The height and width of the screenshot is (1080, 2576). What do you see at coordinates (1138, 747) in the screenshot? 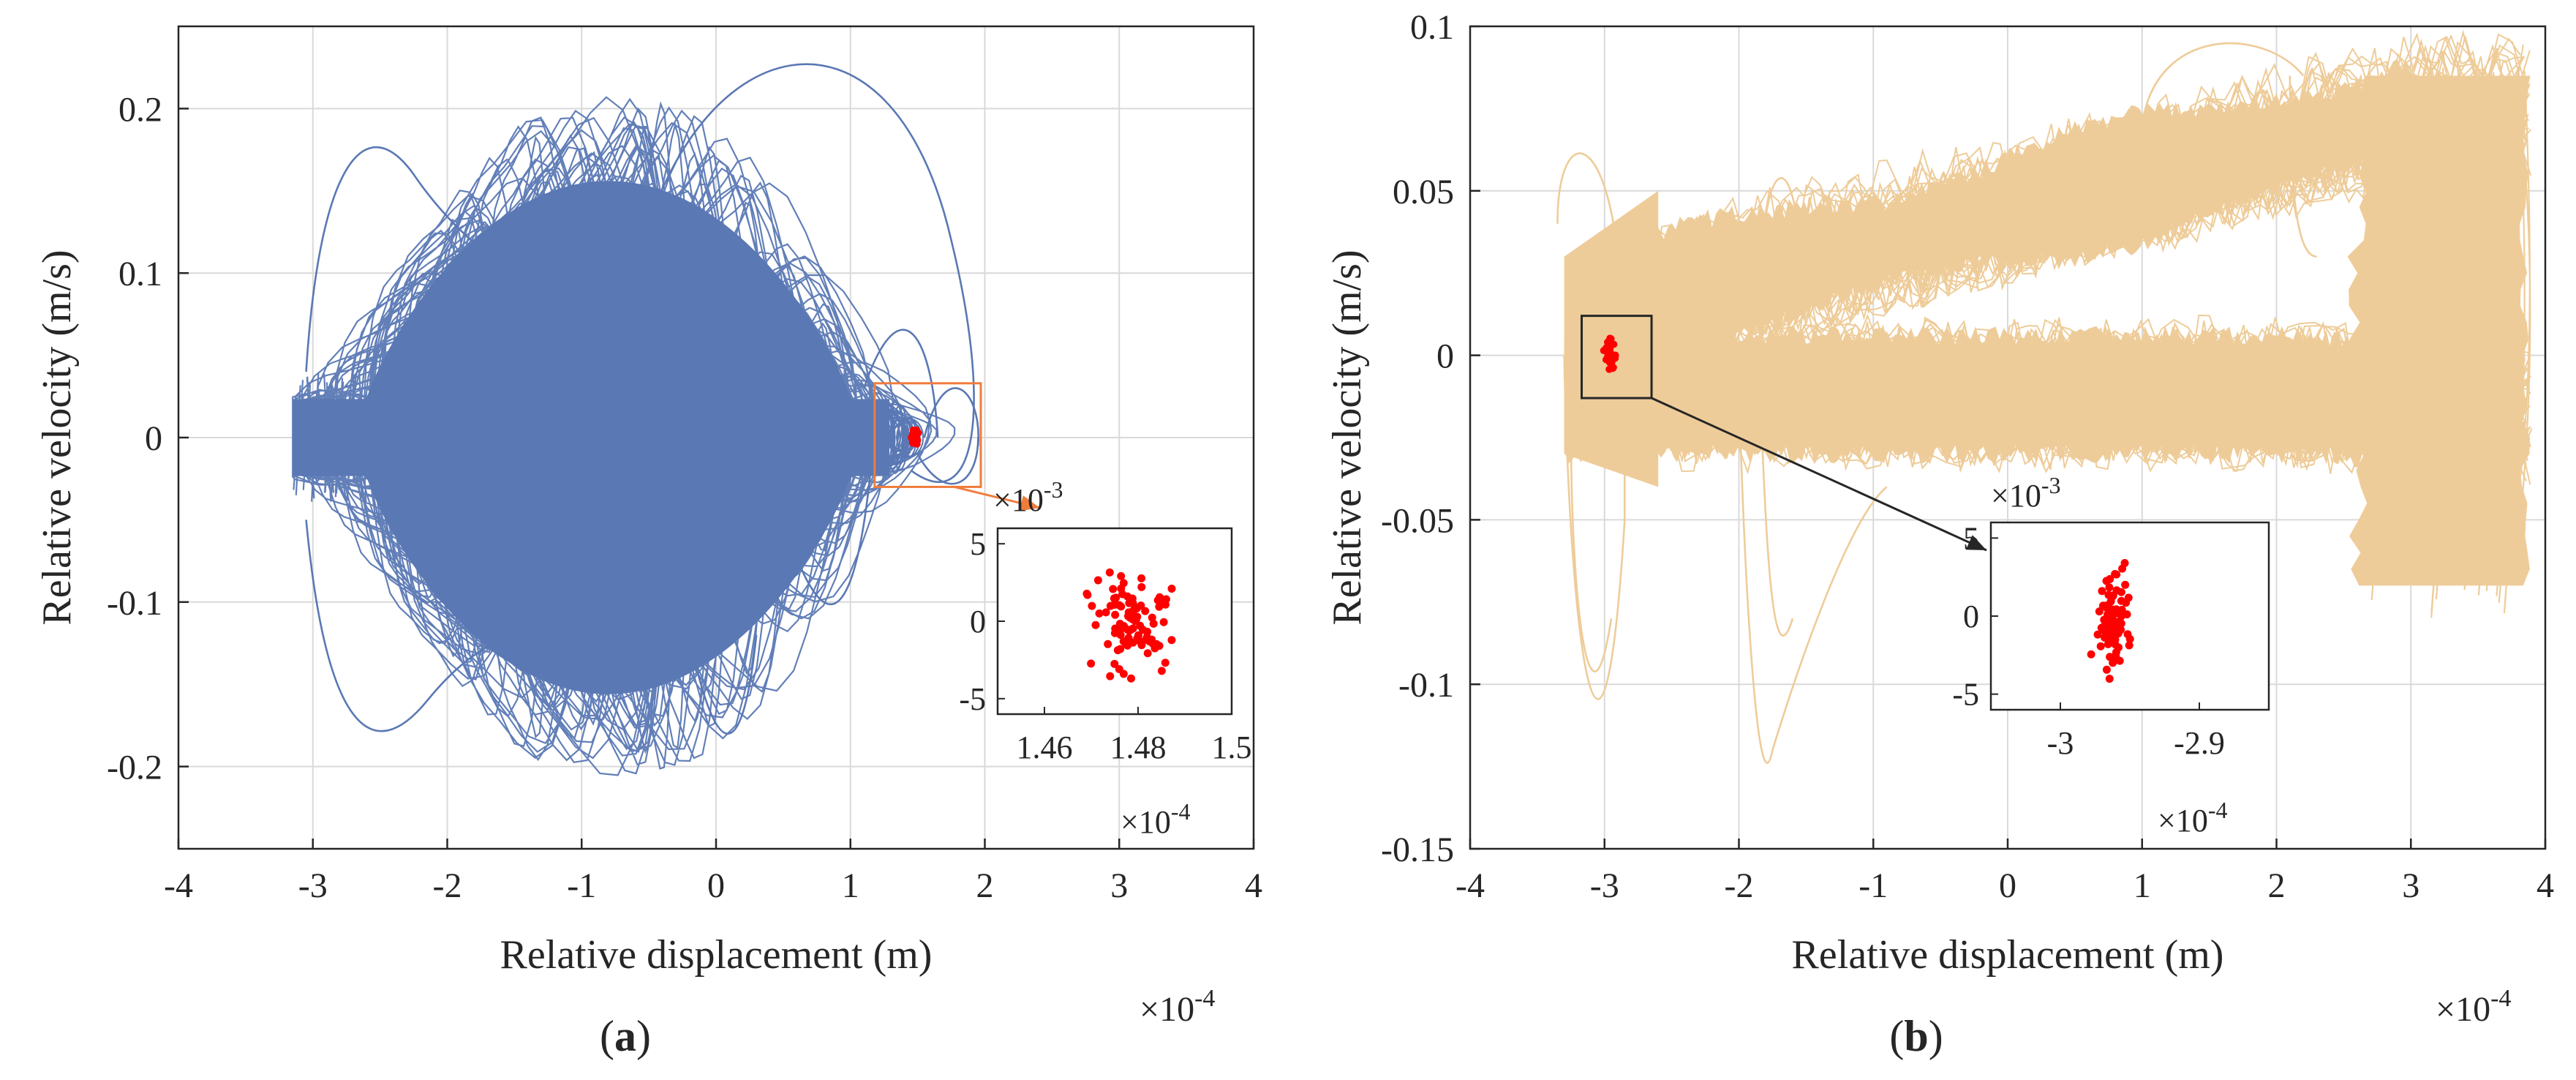
I see `inset-x-tick-label: 1.48` at bounding box center [1138, 747].